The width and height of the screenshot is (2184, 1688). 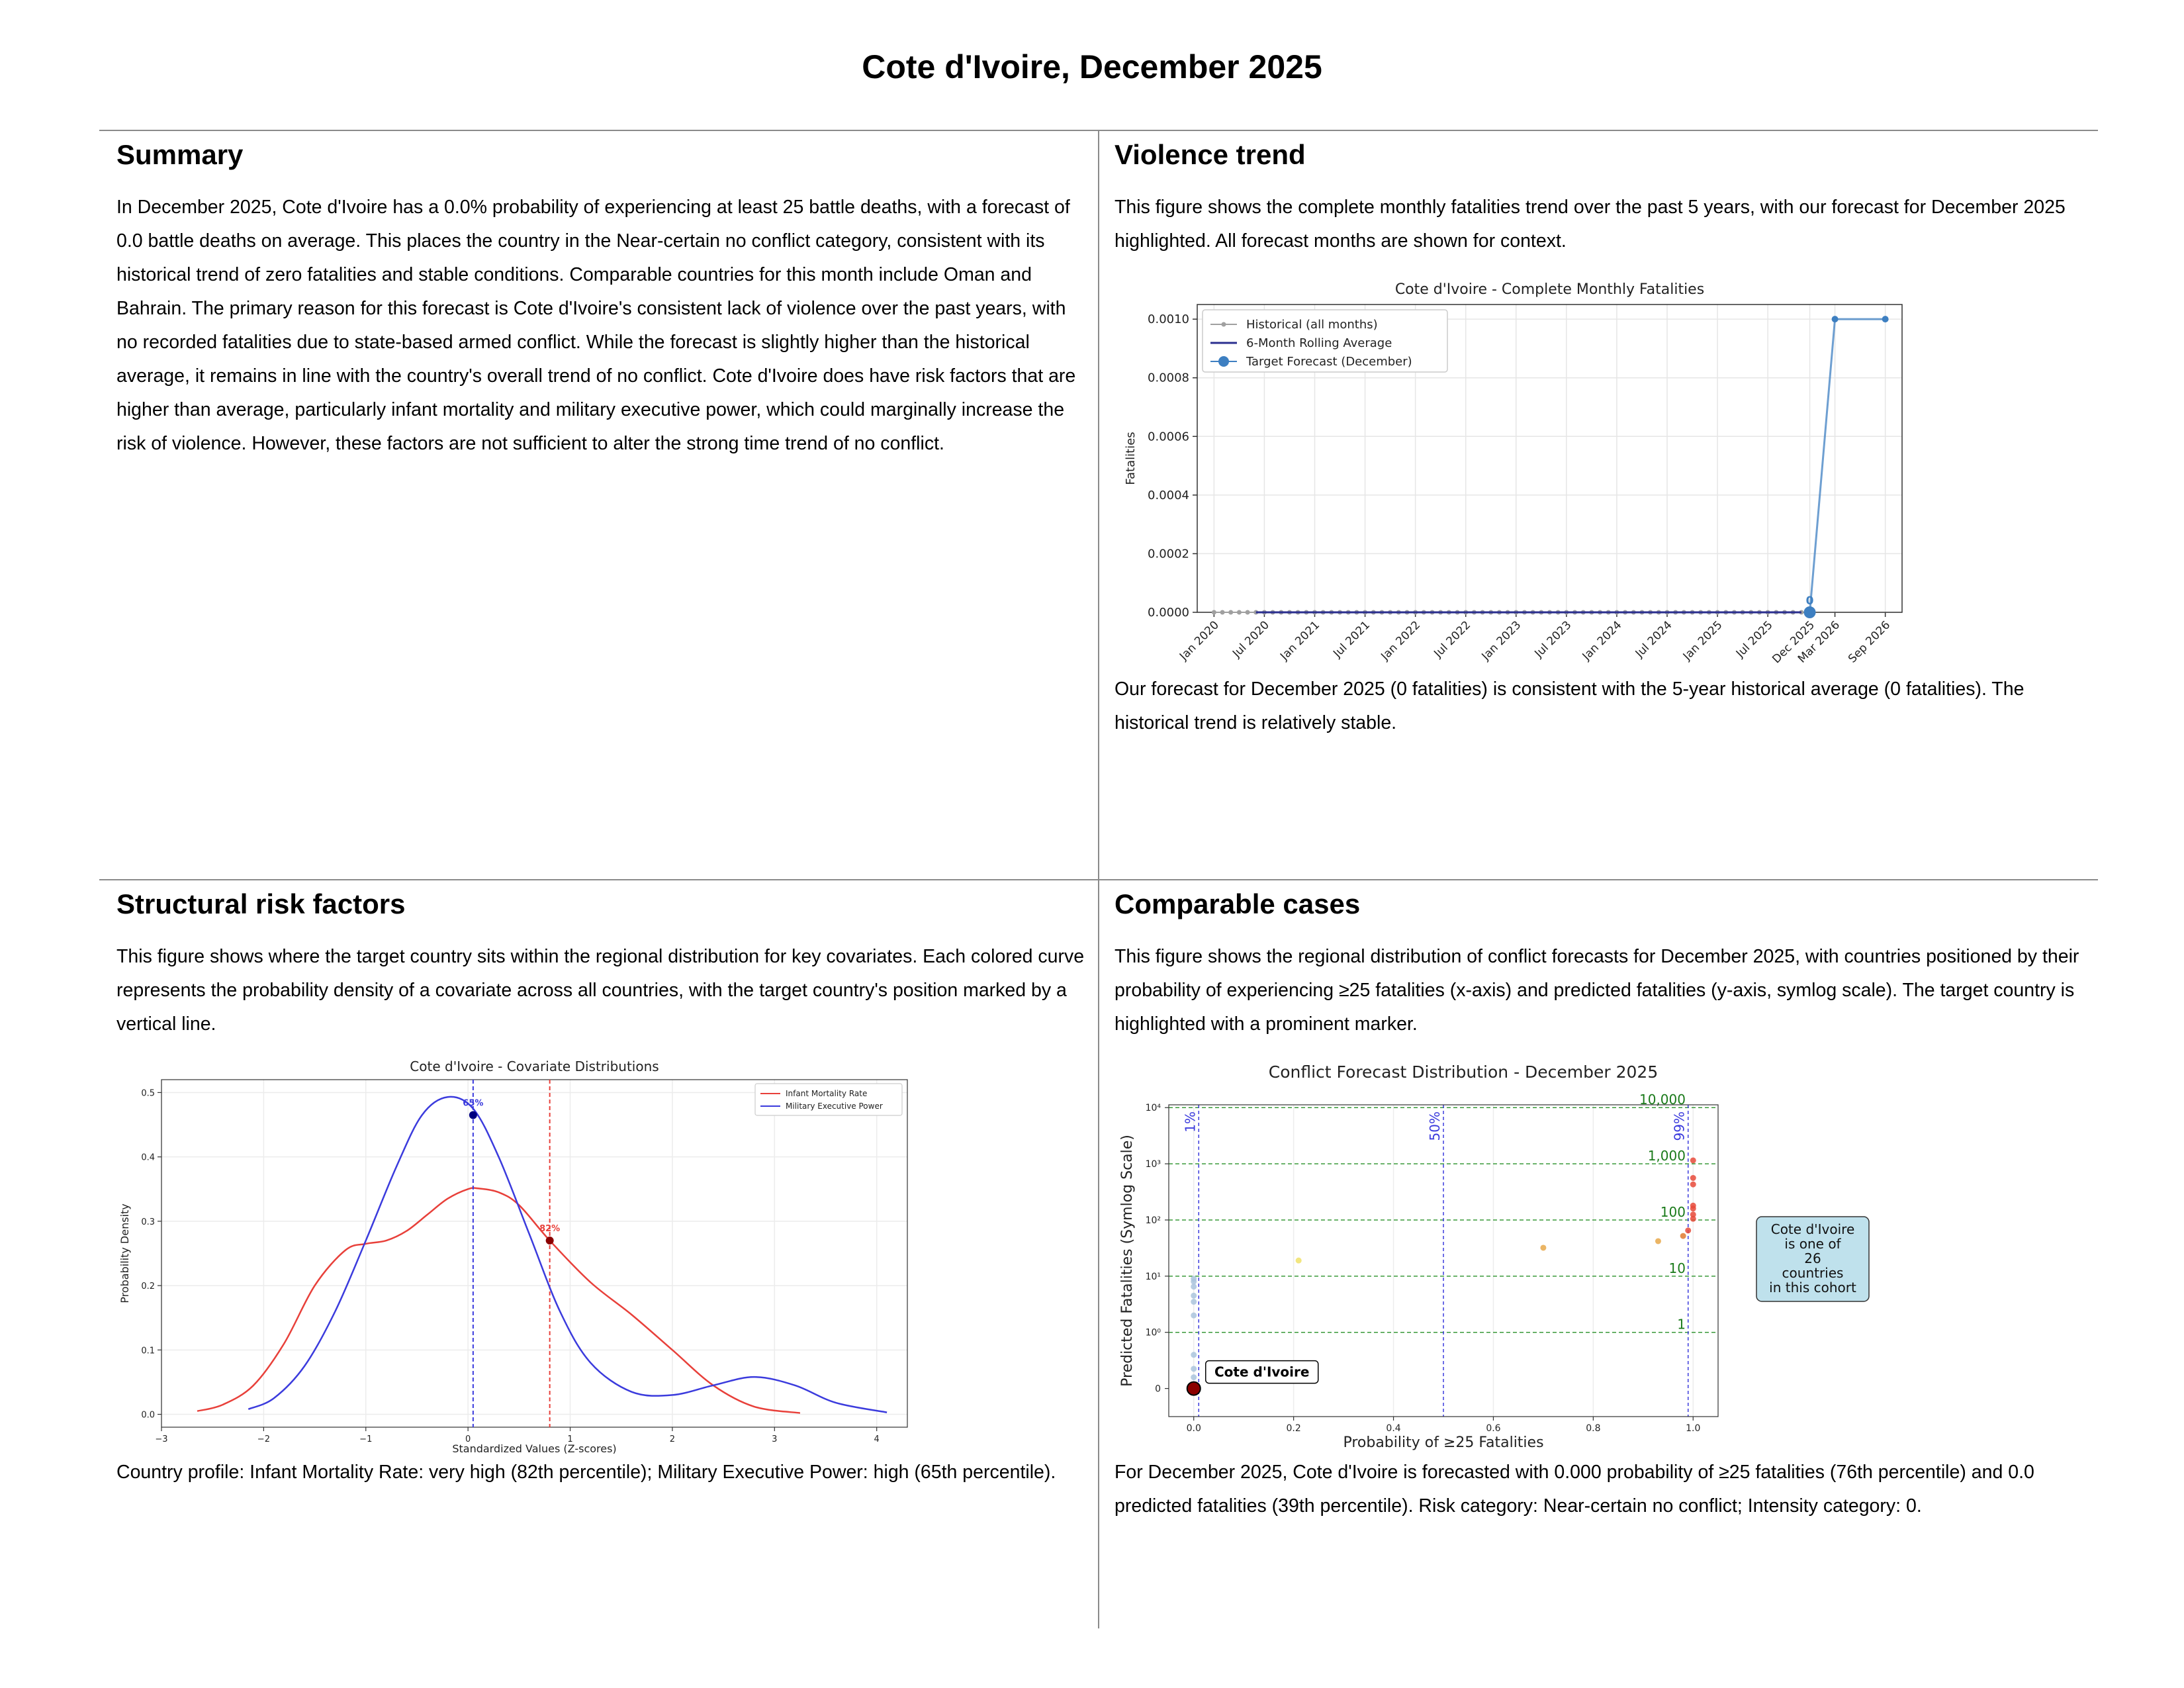 I want to click on x-tick-label: 4, so click(x=877, y=1439).